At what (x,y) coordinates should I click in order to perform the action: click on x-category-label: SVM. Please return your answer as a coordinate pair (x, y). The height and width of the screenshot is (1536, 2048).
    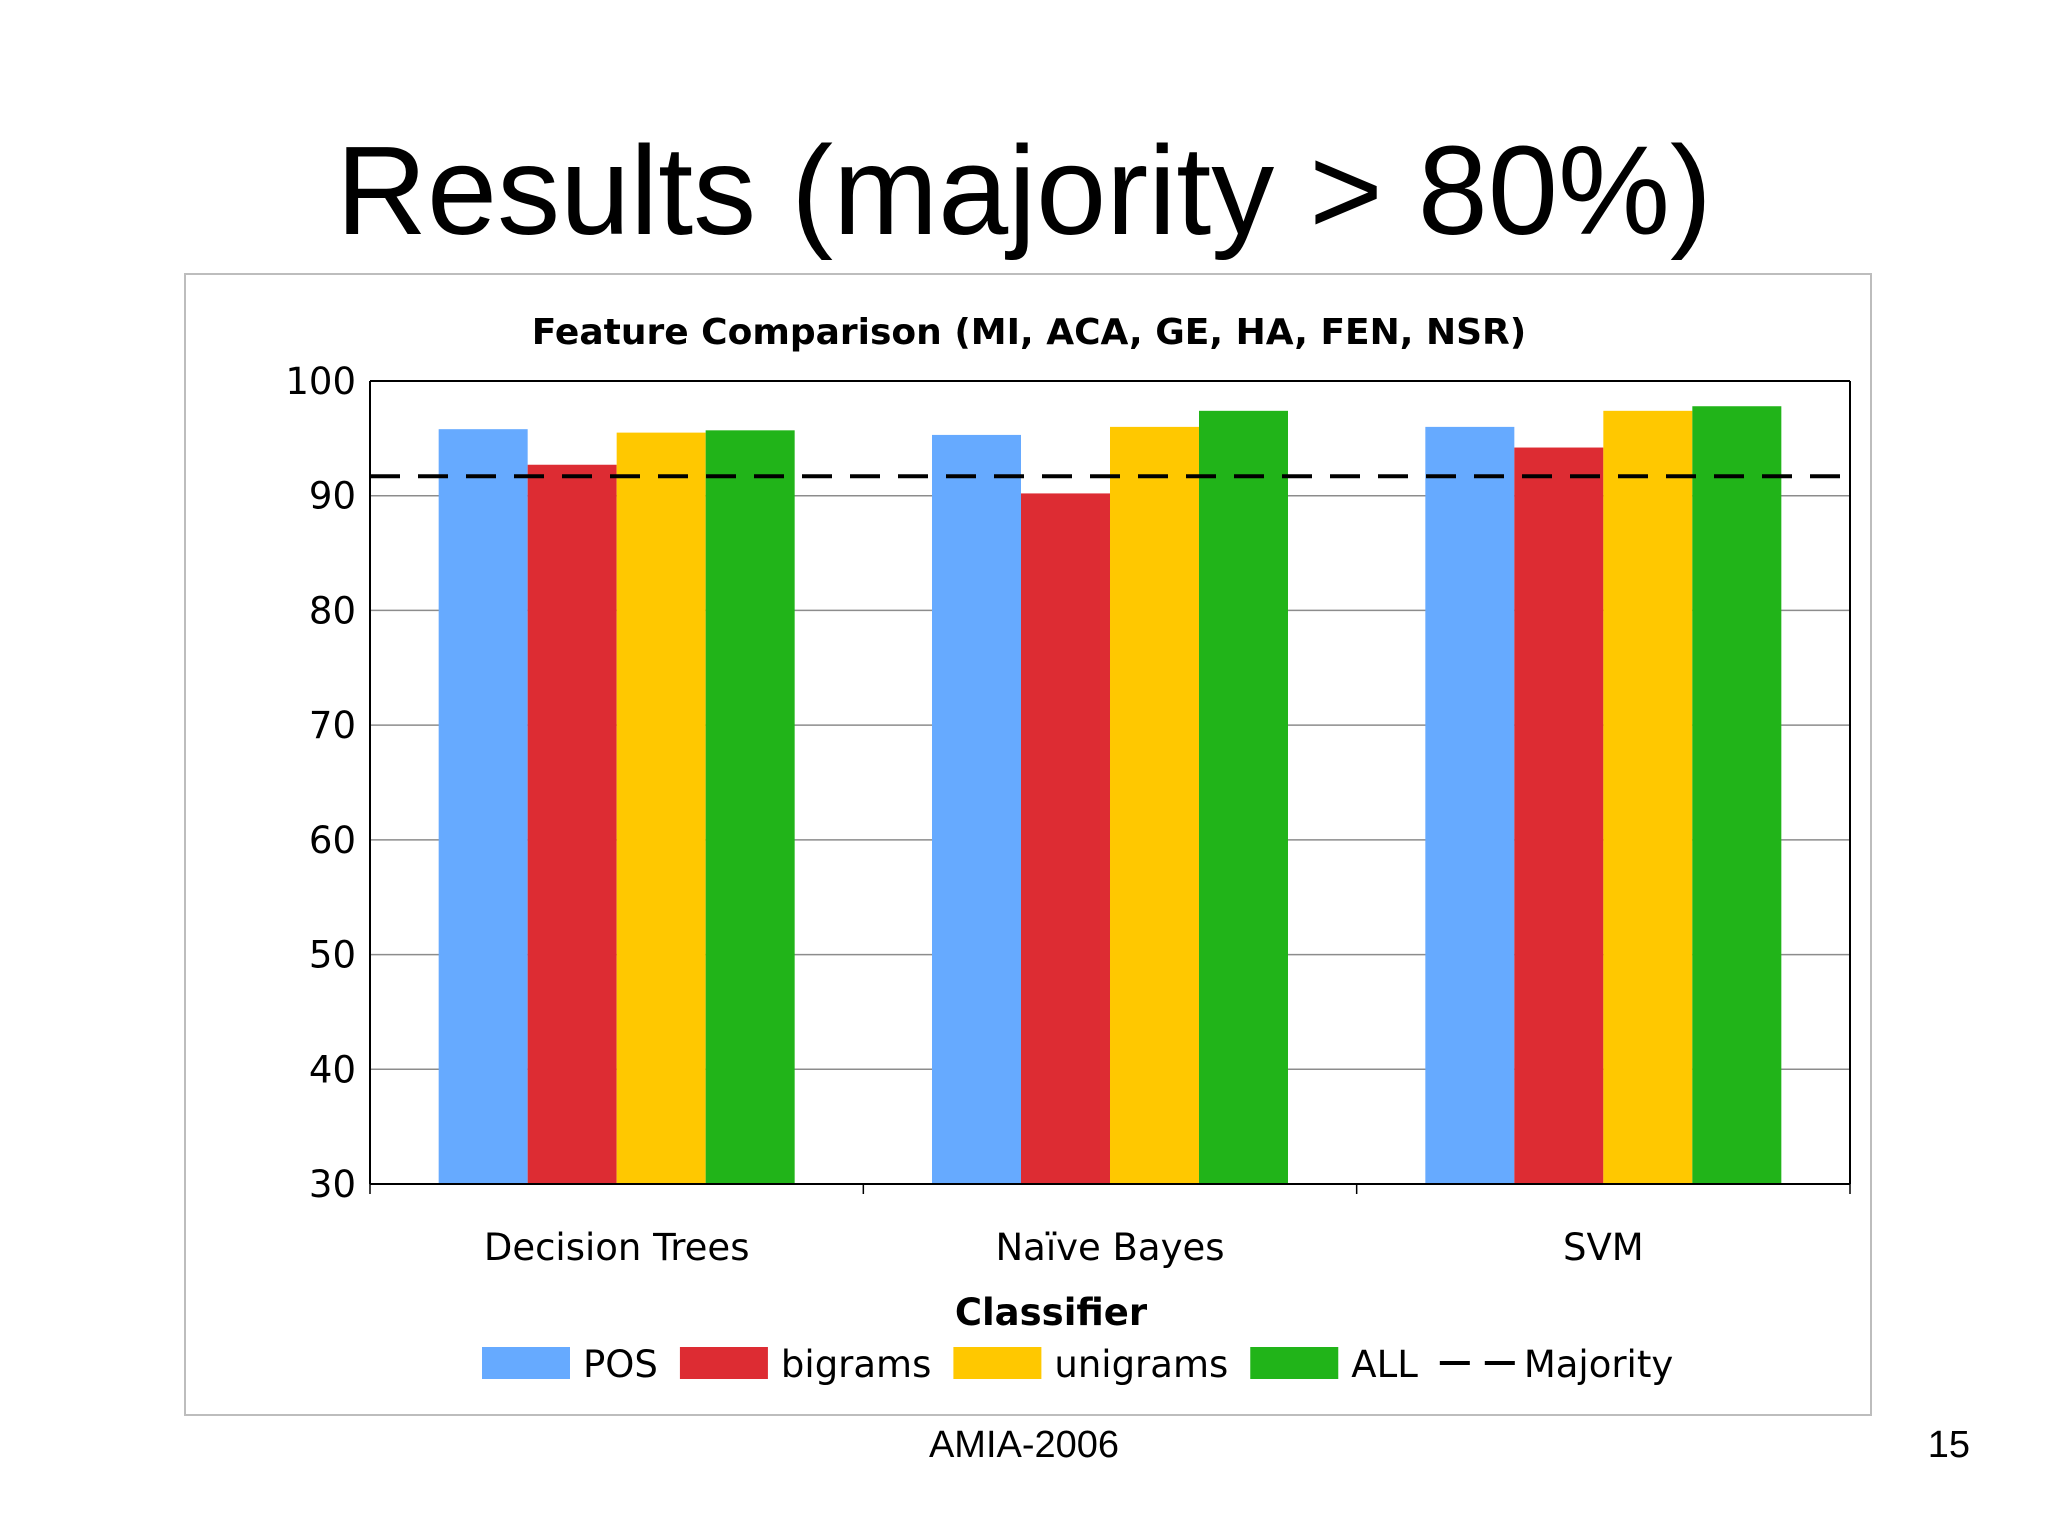
    Looking at the image, I should click on (1603, 1247).